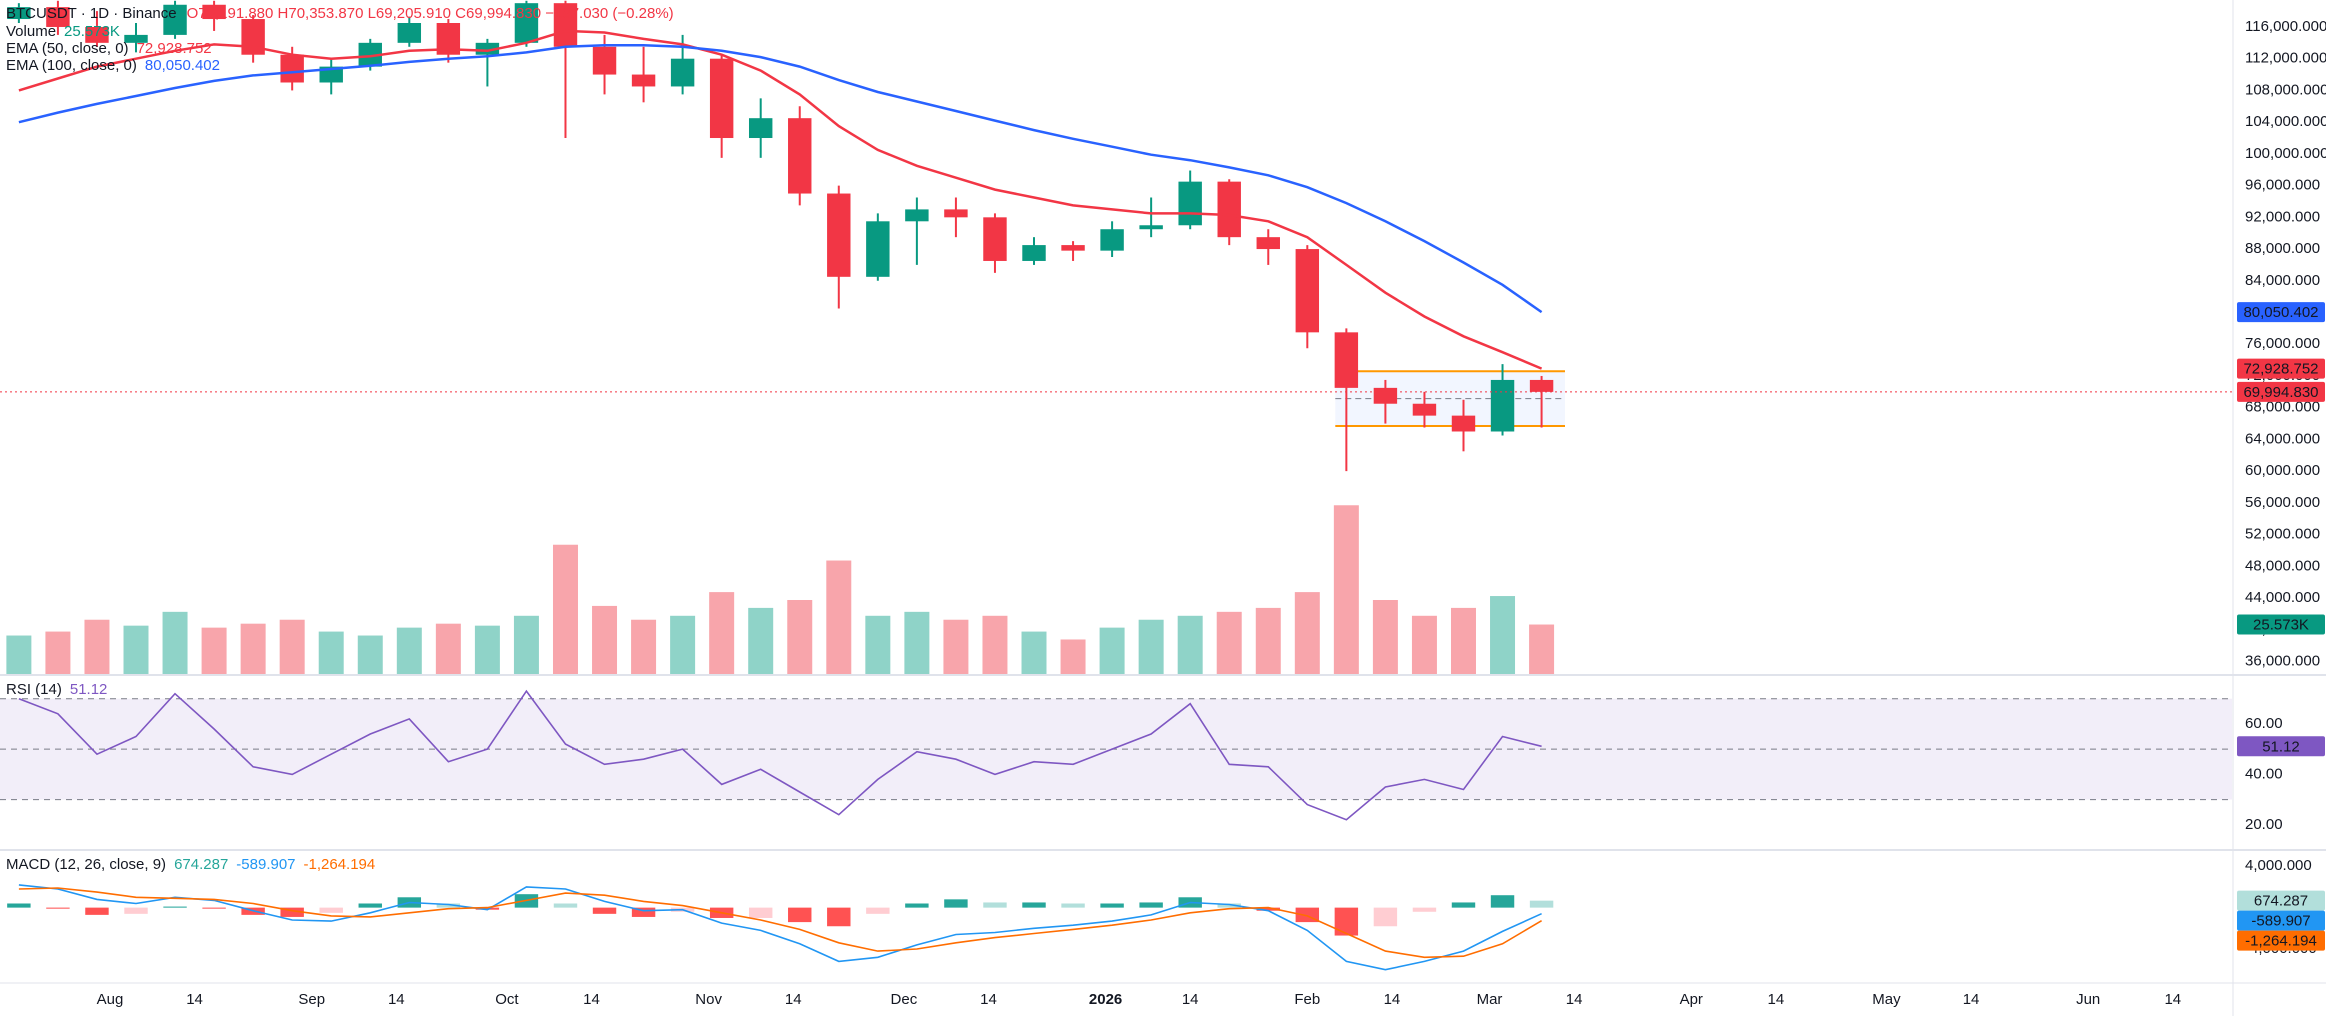 Image resolution: width=2326 pixels, height=1016 pixels. What do you see at coordinates (31, 31) in the screenshot?
I see `volume-name: Volume` at bounding box center [31, 31].